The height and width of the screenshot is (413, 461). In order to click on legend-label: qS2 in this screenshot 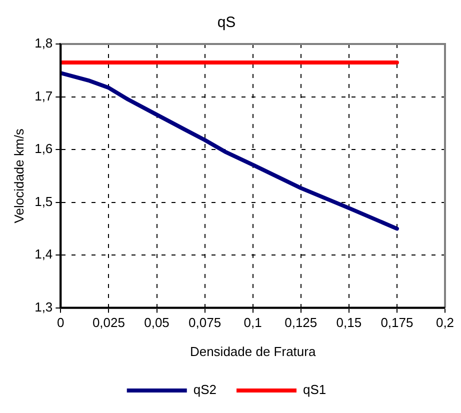, I will do `click(205, 390)`.